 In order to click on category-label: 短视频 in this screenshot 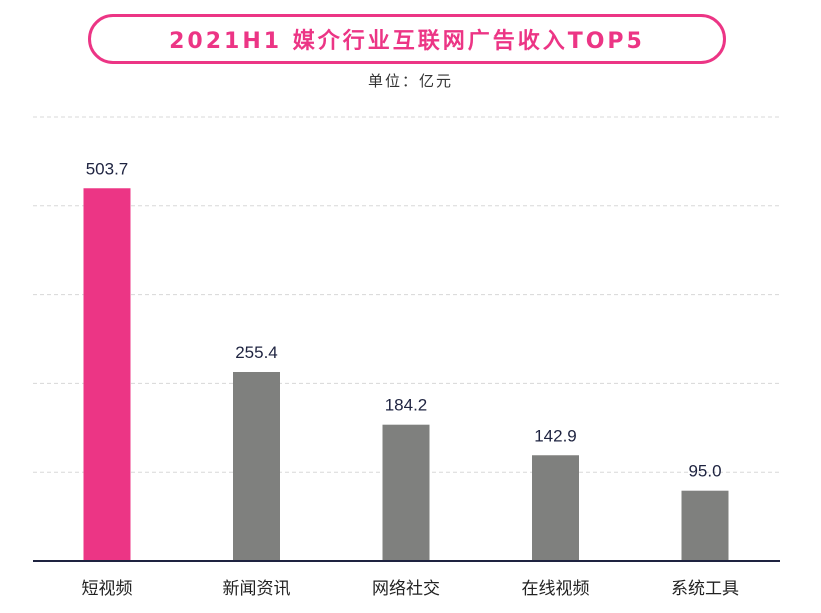, I will do `click(107, 589)`.